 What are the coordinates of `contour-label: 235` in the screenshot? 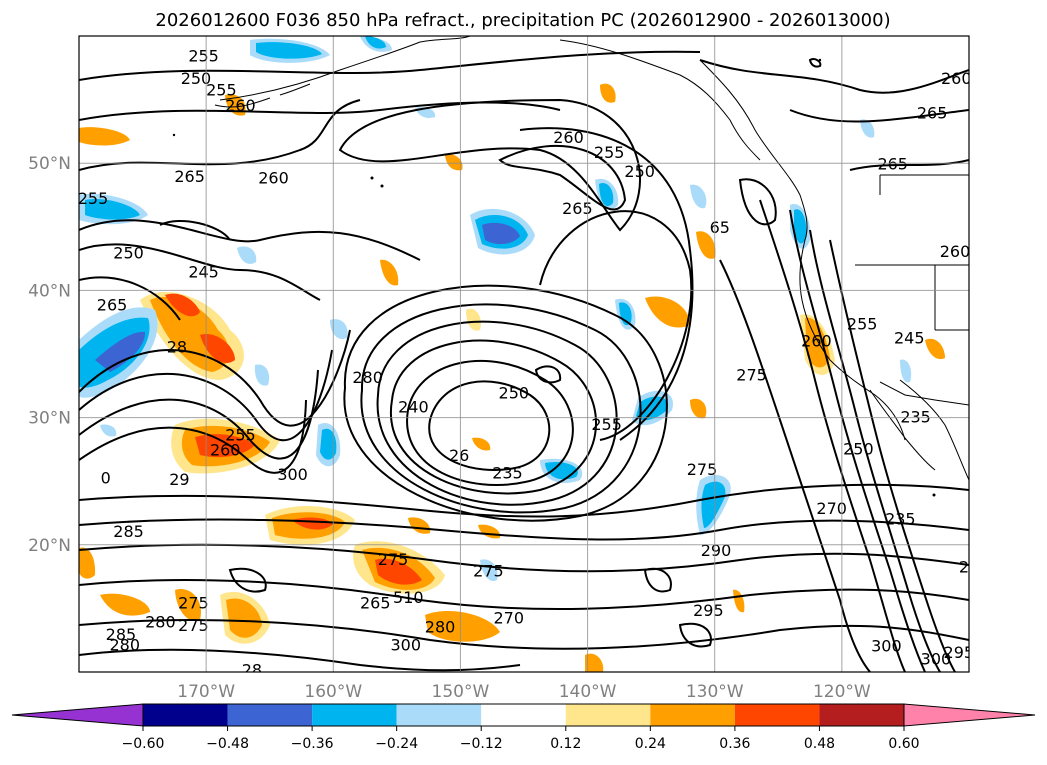 It's located at (507, 473).